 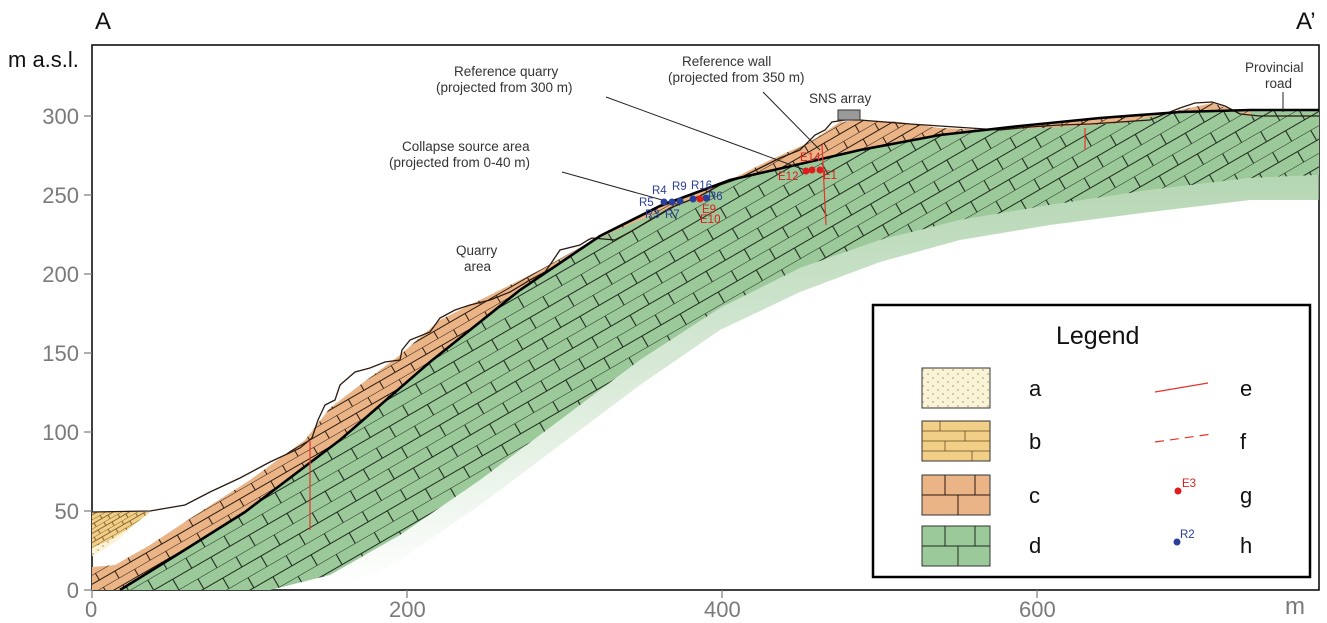 What do you see at coordinates (60, 116) in the screenshot?
I see `y-tick-label: 300` at bounding box center [60, 116].